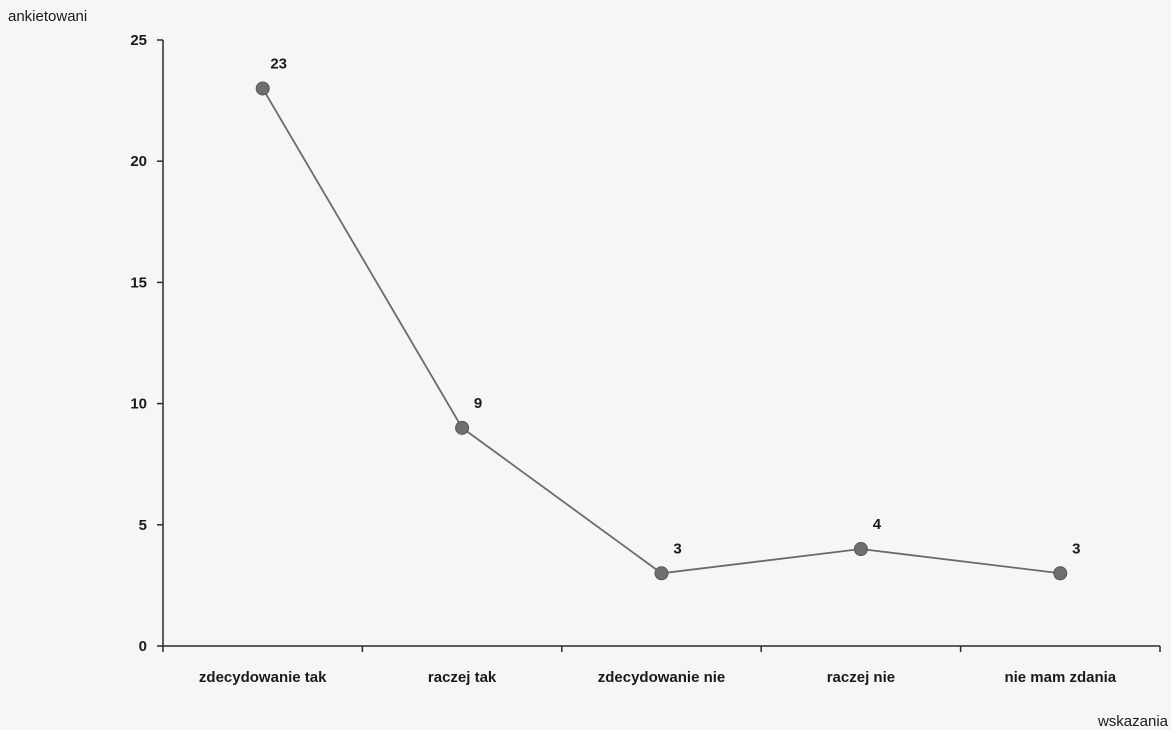 This screenshot has width=1171, height=730. Describe the element at coordinates (861, 677) in the screenshot. I see `x-tick-label: raczej nie` at that location.